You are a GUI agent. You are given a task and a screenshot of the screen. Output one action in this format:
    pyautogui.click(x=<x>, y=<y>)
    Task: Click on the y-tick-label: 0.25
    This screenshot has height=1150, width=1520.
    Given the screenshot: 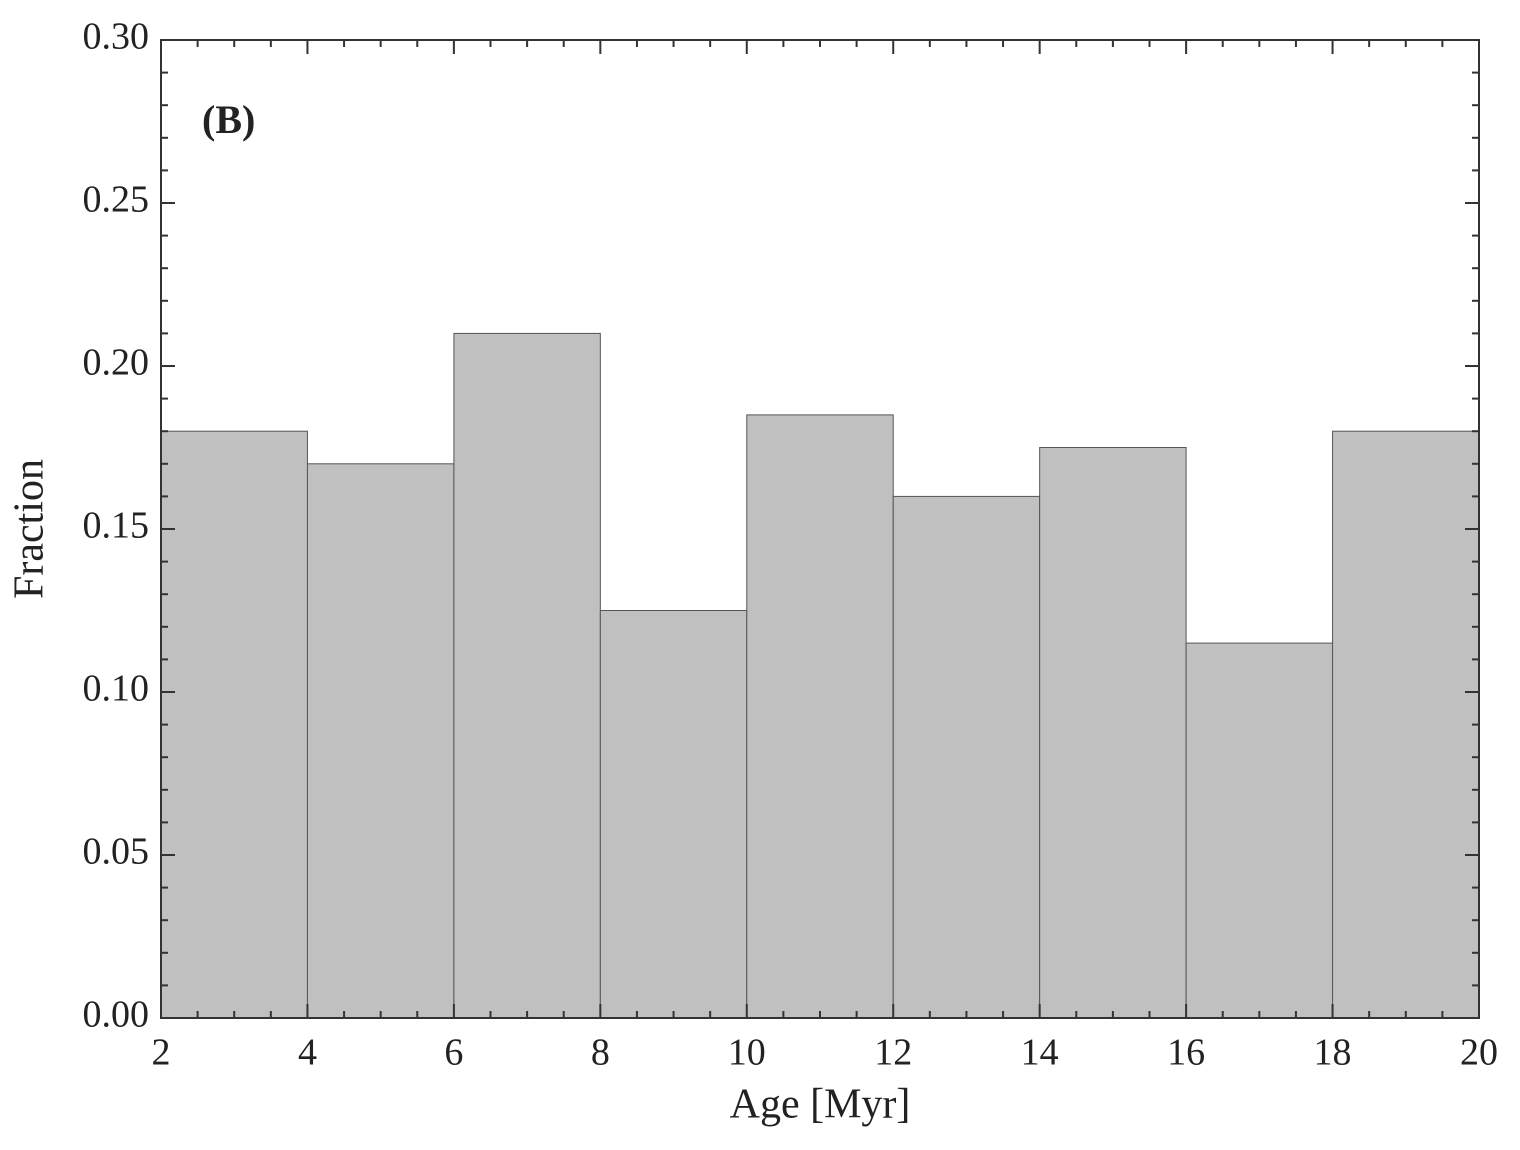 What is the action you would take?
    pyautogui.click(x=116, y=200)
    